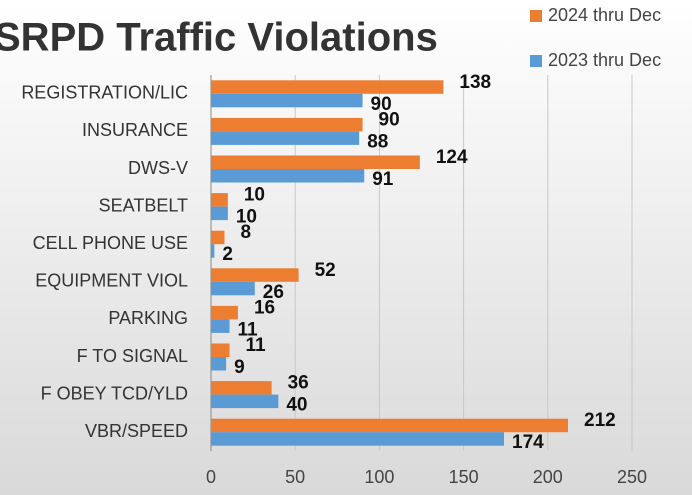  What do you see at coordinates (377, 141) in the screenshot?
I see `data-label: 88` at bounding box center [377, 141].